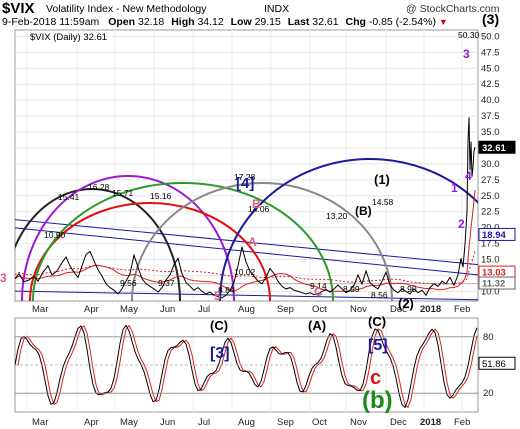 Image resolution: width=520 pixels, height=429 pixels. What do you see at coordinates (443, 22) in the screenshot?
I see `chg-arrow-icon: ▼` at bounding box center [443, 22].